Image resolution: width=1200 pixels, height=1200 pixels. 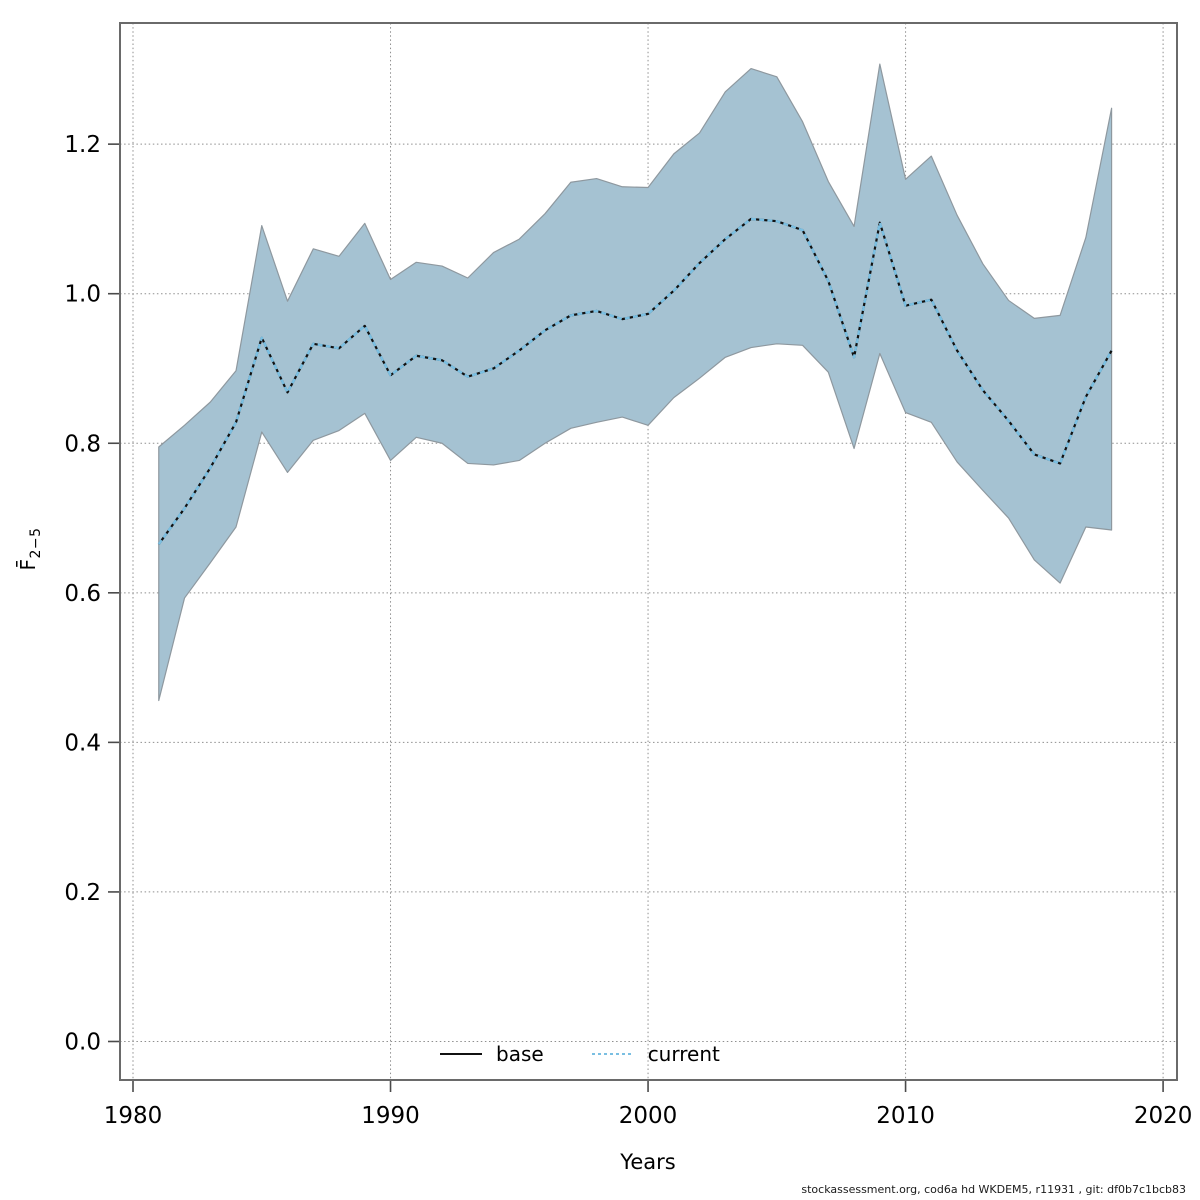 I want to click on base-line-sample-icon, so click(x=461, y=1054).